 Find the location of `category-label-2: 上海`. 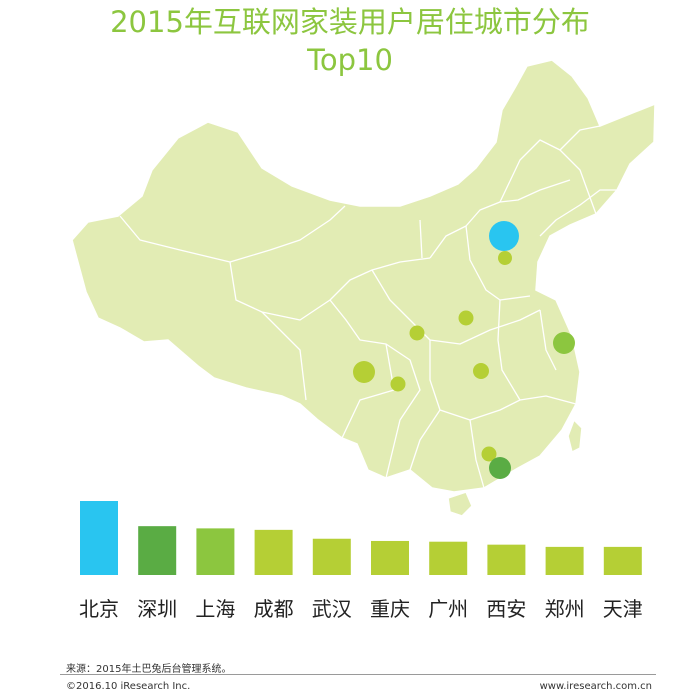

category-label-2: 上海 is located at coordinates (215, 609).